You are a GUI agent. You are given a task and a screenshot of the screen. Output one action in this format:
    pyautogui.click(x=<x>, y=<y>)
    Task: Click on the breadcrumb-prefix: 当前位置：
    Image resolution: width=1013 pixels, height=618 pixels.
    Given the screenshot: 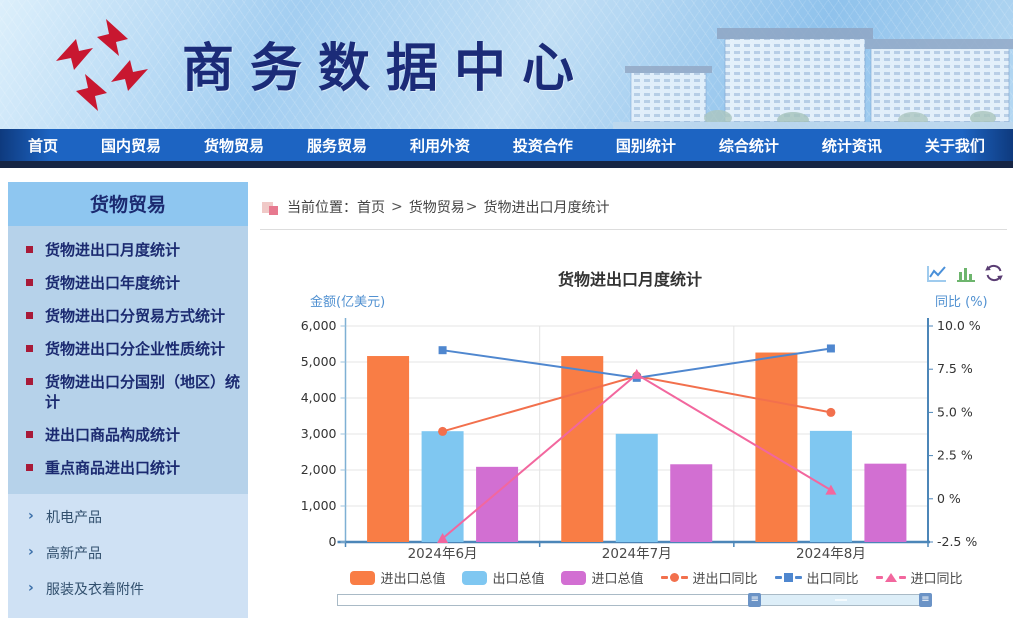 What is the action you would take?
    pyautogui.click(x=322, y=208)
    